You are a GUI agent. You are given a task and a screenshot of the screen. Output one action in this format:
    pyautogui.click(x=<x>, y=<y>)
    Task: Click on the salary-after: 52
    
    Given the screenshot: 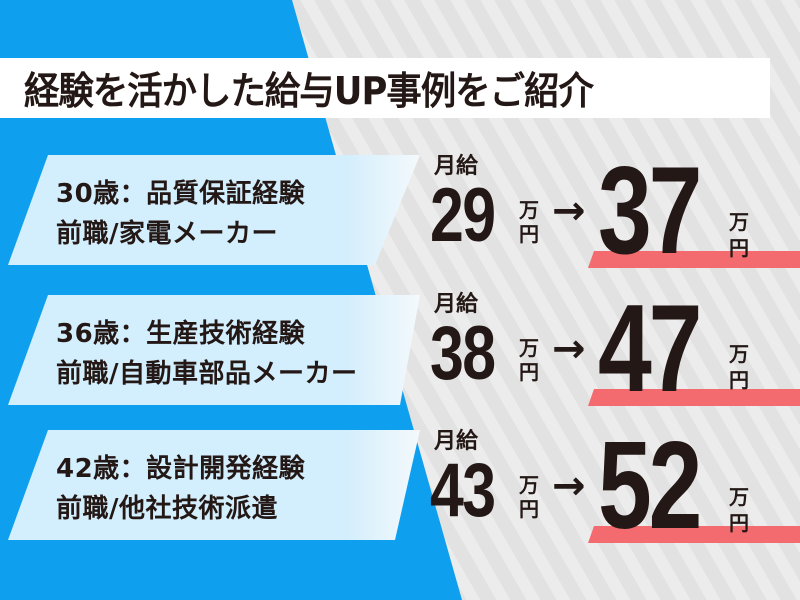 What is the action you would take?
    pyautogui.click(x=650, y=486)
    